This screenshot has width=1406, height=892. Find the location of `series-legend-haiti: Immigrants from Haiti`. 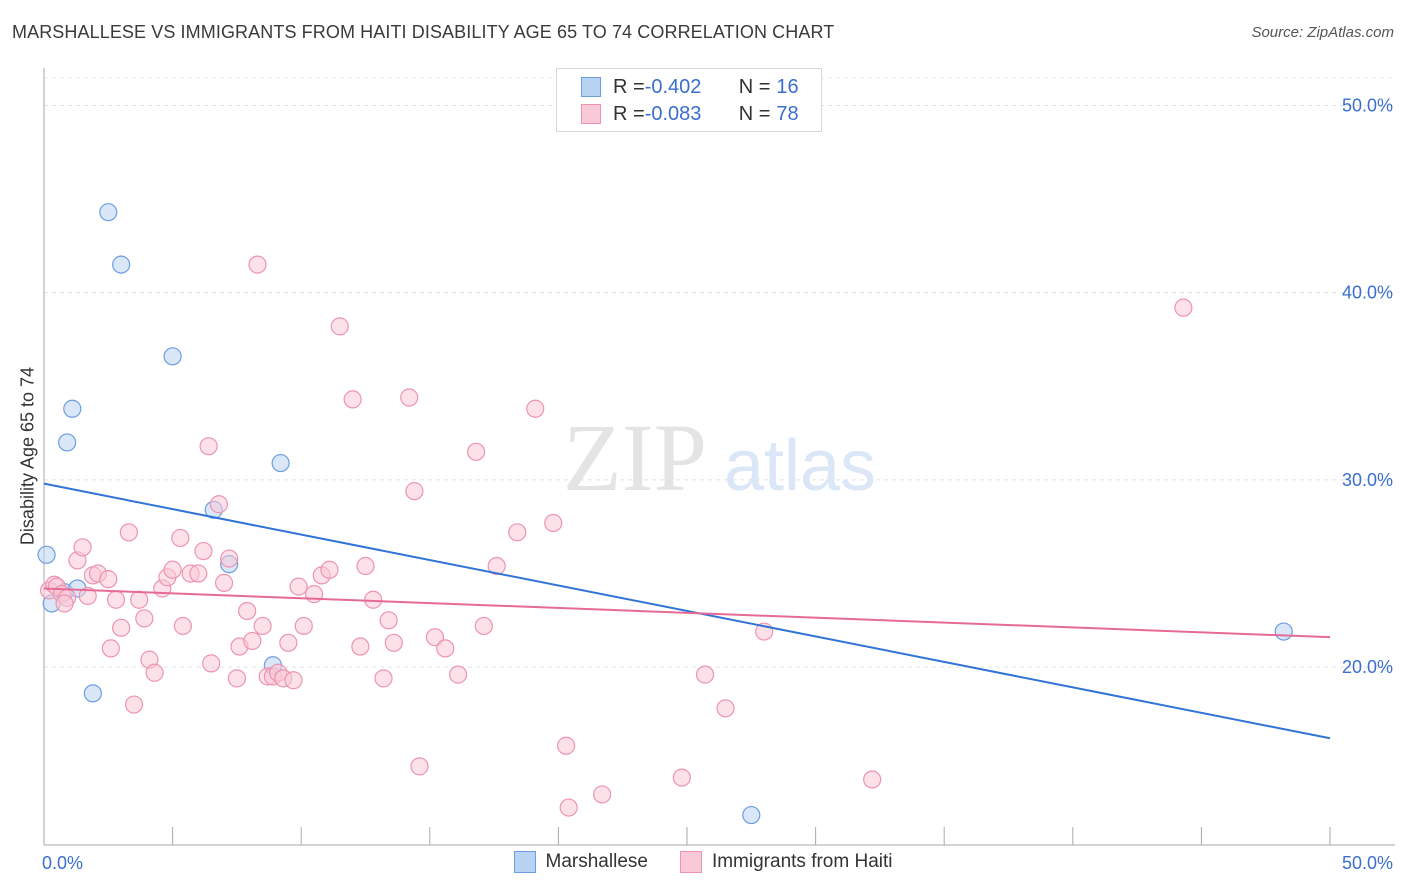

series-legend-haiti: Immigrants from Haiti is located at coordinates (786, 862).